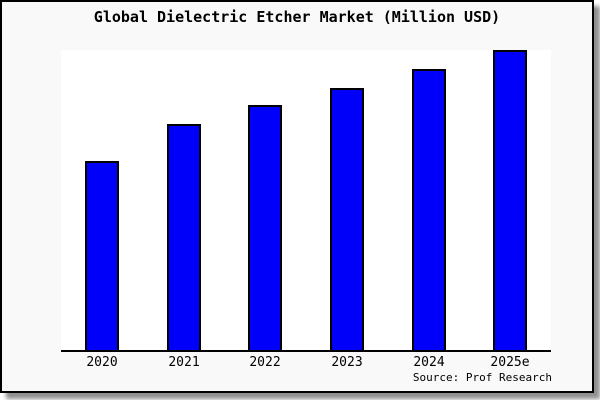 Image resolution: width=600 pixels, height=400 pixels. I want to click on x-tick-label-2020: 2020, so click(102, 362).